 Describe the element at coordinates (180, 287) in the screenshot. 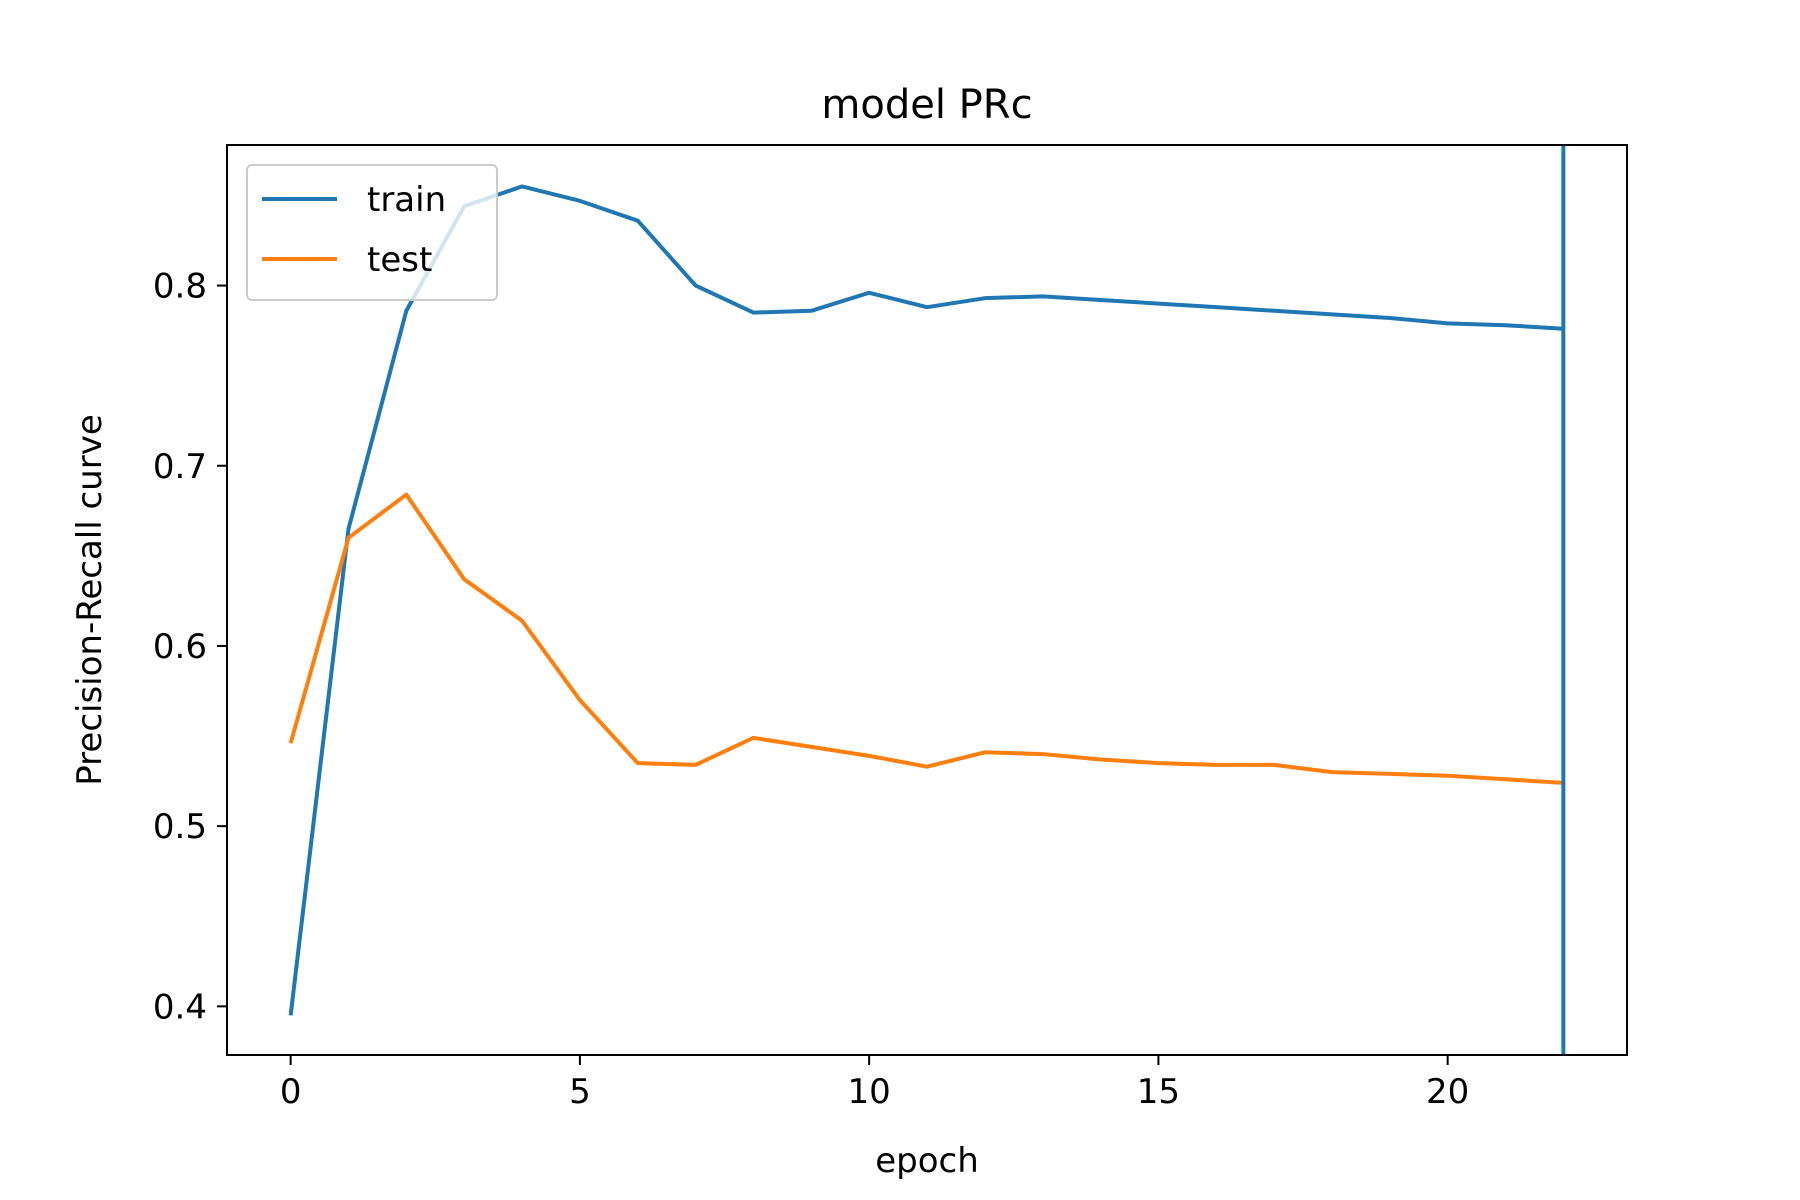

I see `y-tick-label: 0.8` at that location.